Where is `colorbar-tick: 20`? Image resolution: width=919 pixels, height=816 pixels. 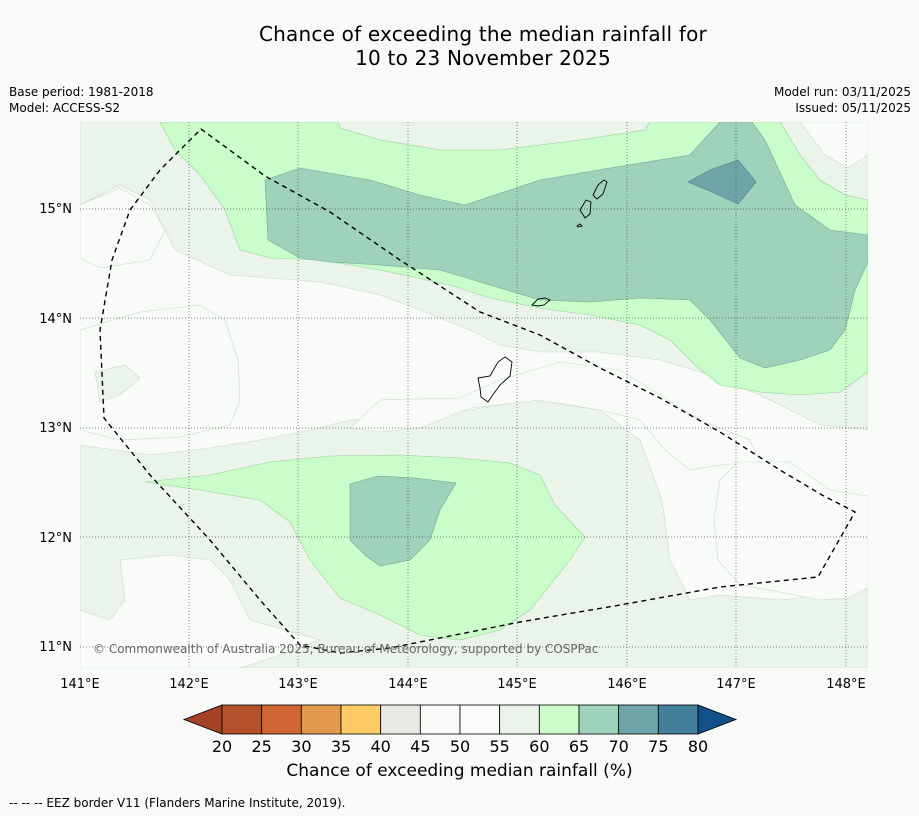
colorbar-tick: 20 is located at coordinates (222, 746).